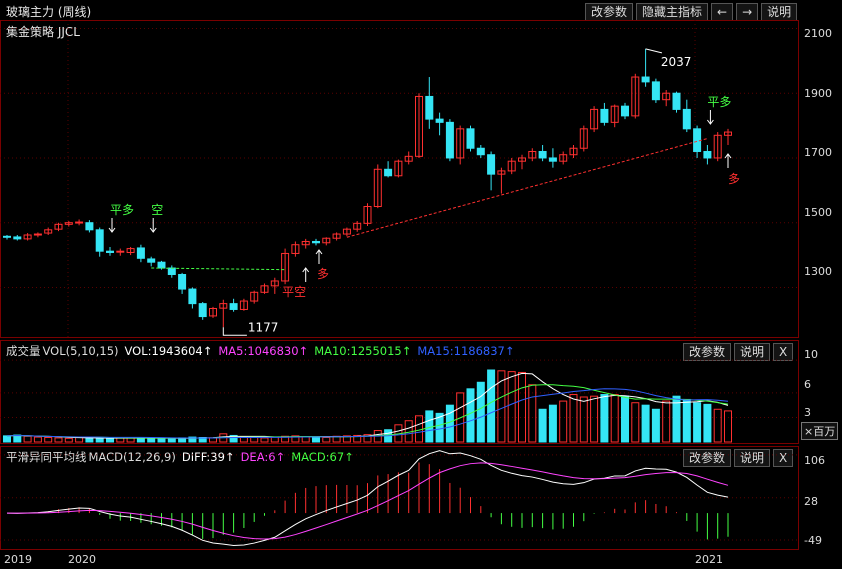 The image size is (842, 569). I want to click on macd-help-button: 说明, so click(752, 458).